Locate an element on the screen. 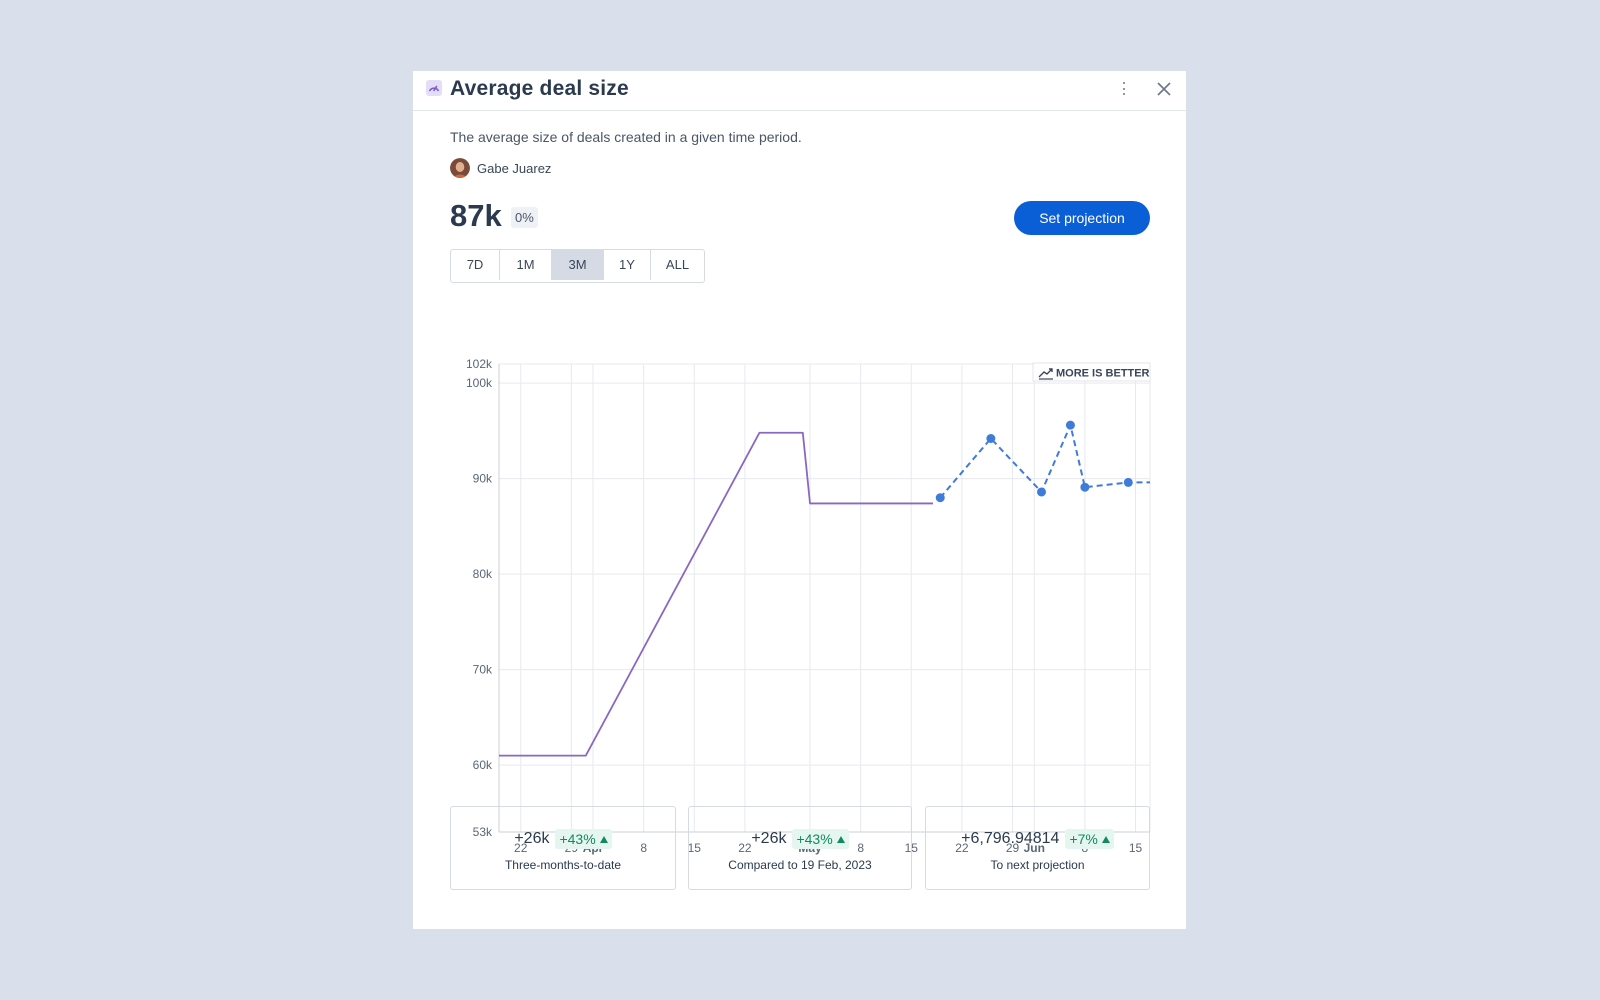  metric-change-badge: 0% is located at coordinates (524, 217).